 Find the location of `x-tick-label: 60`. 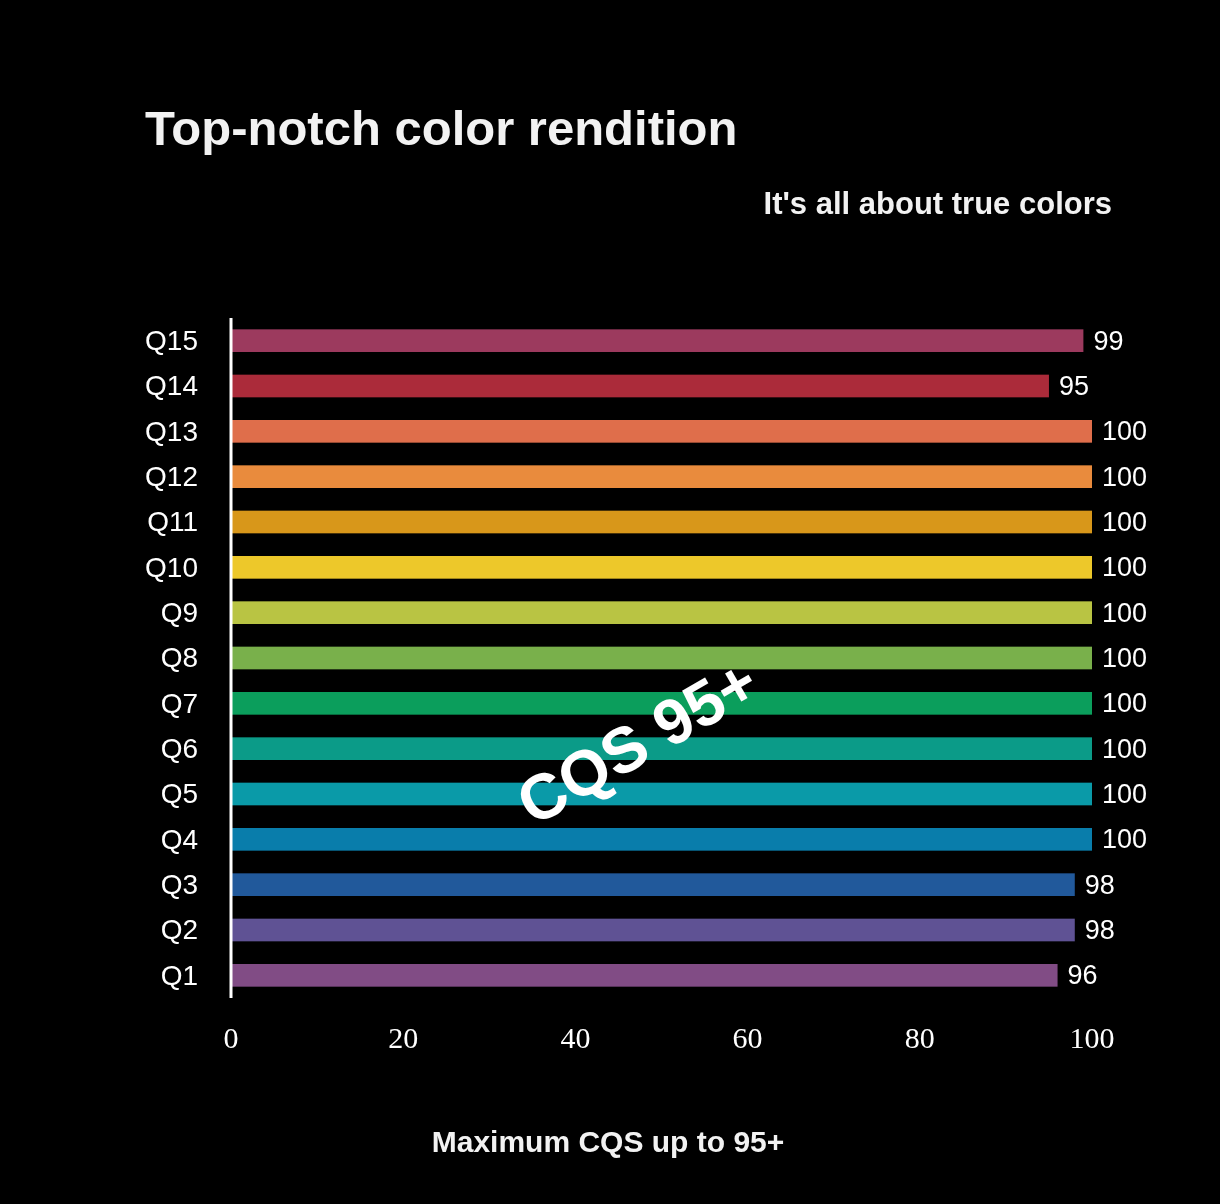

x-tick-label: 60 is located at coordinates (747, 1037).